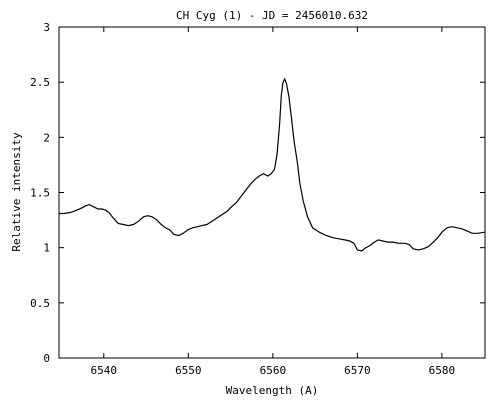 This screenshot has width=500, height=400. Describe the element at coordinates (272, 15) in the screenshot. I see `chart-title: CH Cyg (1) - JD = 2456010.632` at that location.